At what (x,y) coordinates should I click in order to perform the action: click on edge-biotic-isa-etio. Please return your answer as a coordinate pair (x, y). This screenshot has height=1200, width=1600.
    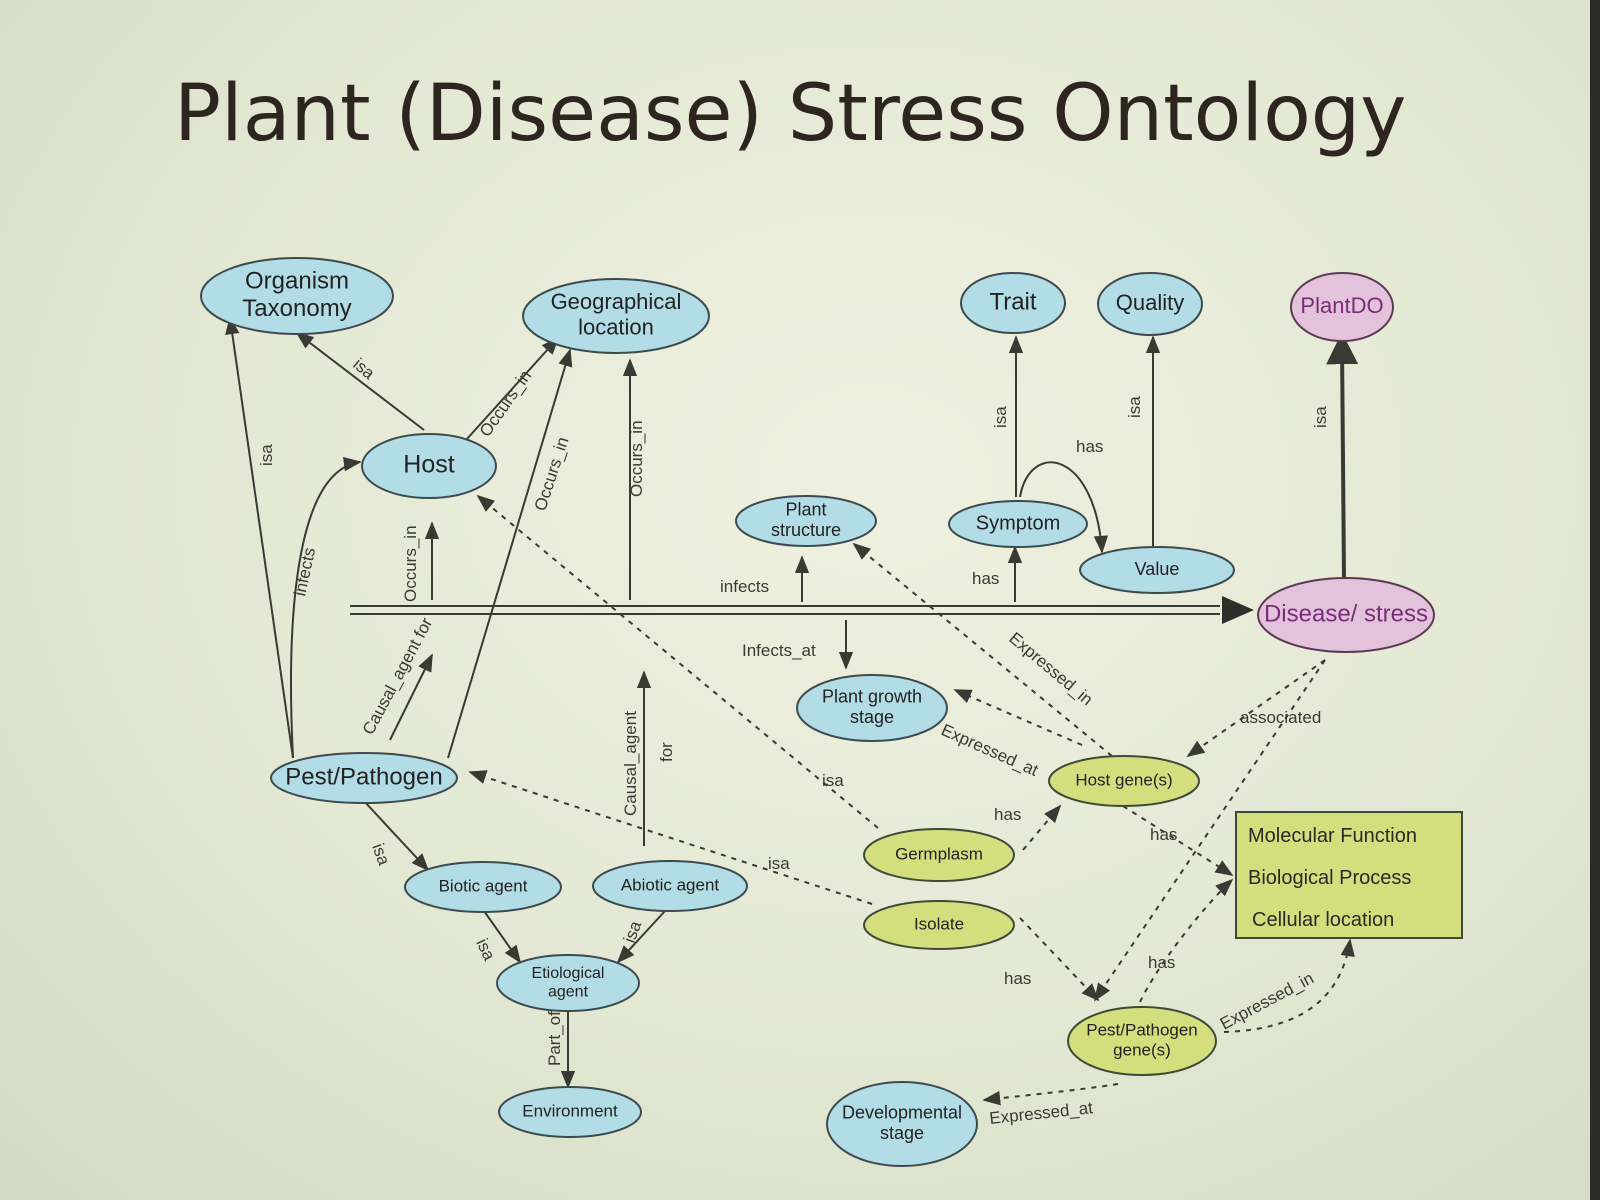
    Looking at the image, I should click on (502, 937).